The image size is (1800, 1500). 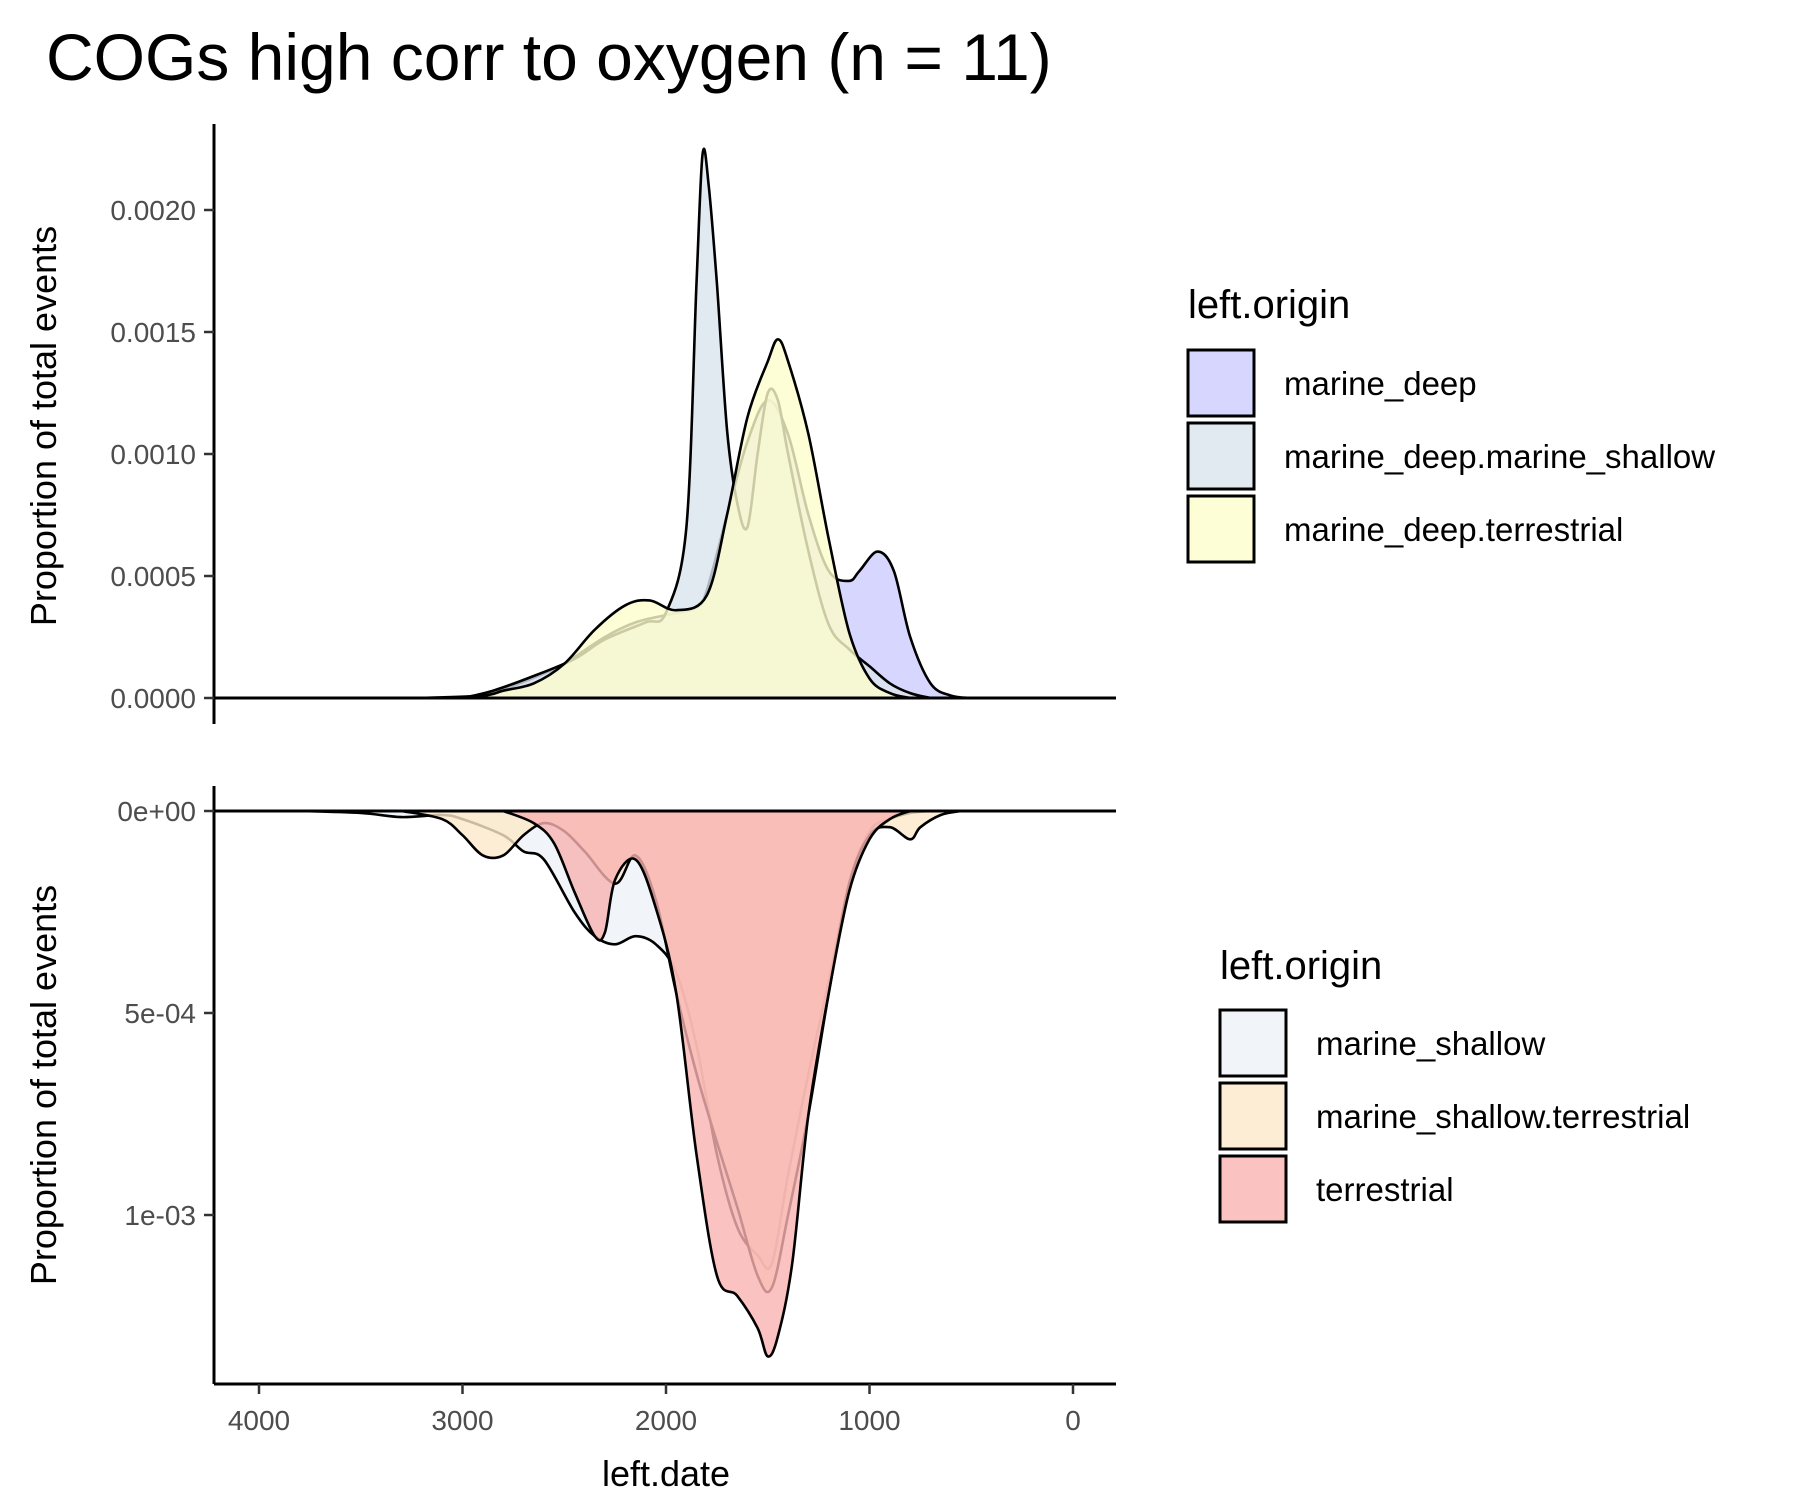 I want to click on bottom-y-tick-label: 1e-03, so click(x=160, y=1215).